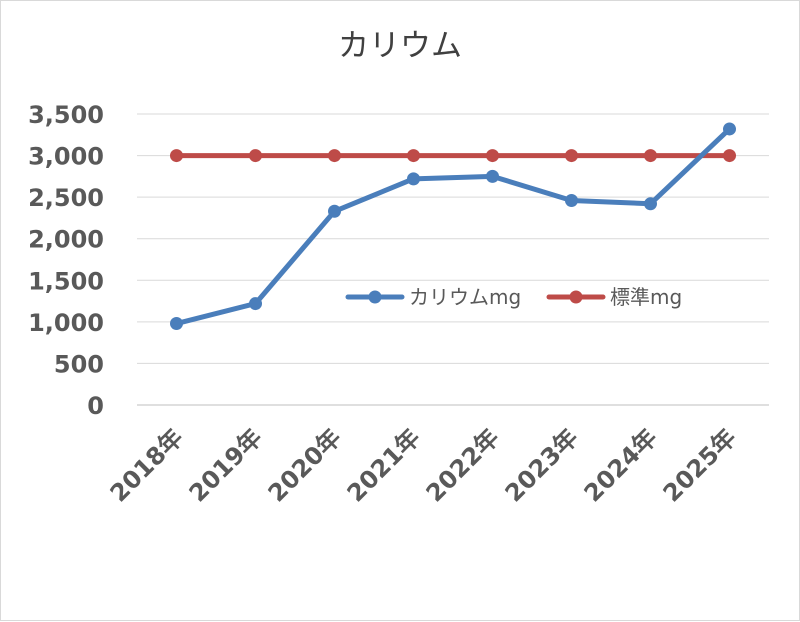 The height and width of the screenshot is (622, 800). Describe the element at coordinates (463, 465) in the screenshot. I see `x-tick-label: 2022年` at that location.